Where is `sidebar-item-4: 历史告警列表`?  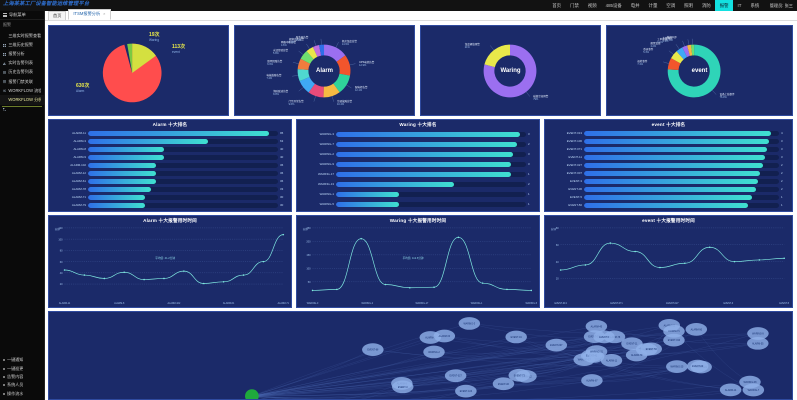
sidebar-item-4: 历史告警列表 is located at coordinates (22, 76).